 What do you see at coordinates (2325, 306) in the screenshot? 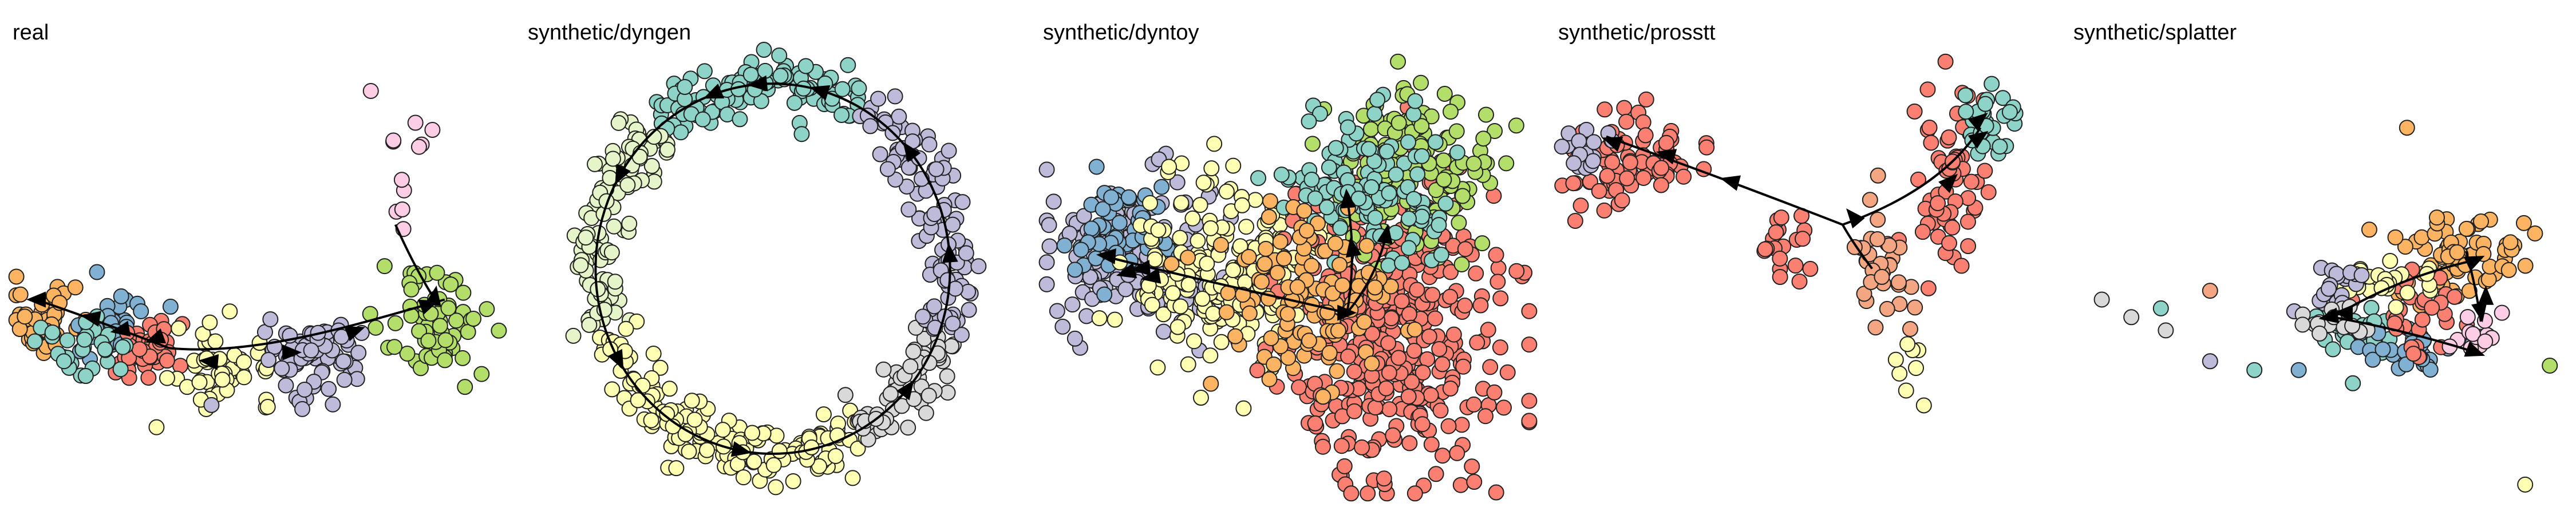
I see `scatter-plot` at bounding box center [2325, 306].